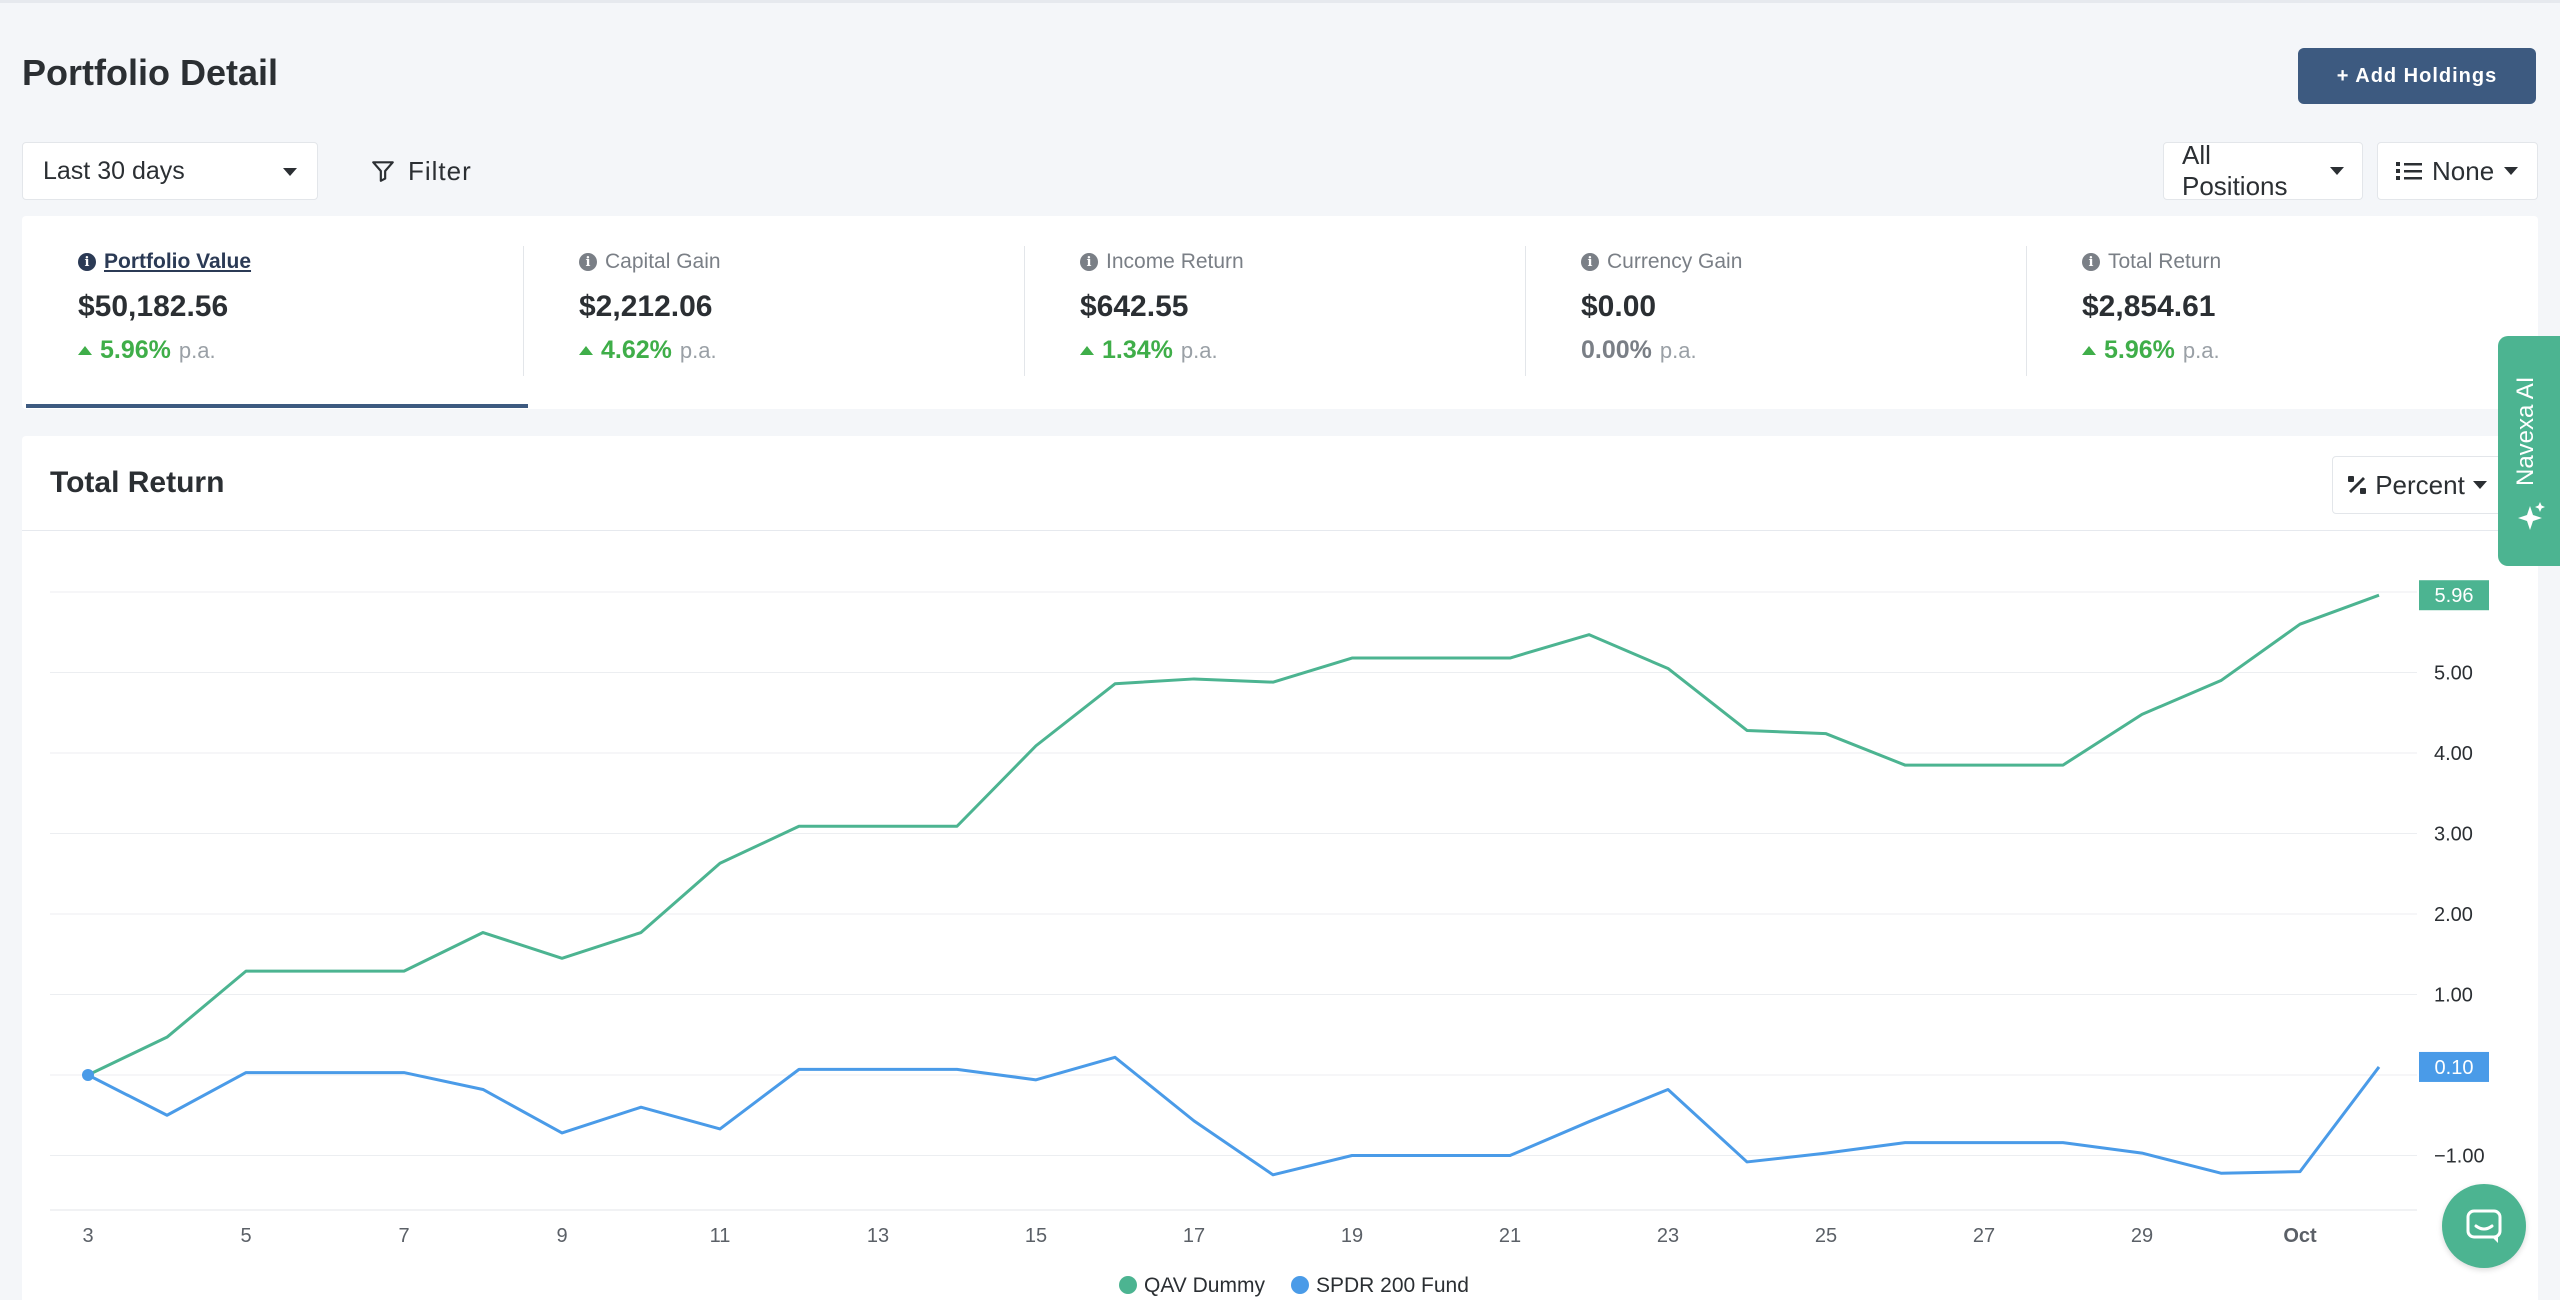  Describe the element at coordinates (2453, 754) in the screenshot. I see `y-tick-label: 4.00` at that location.